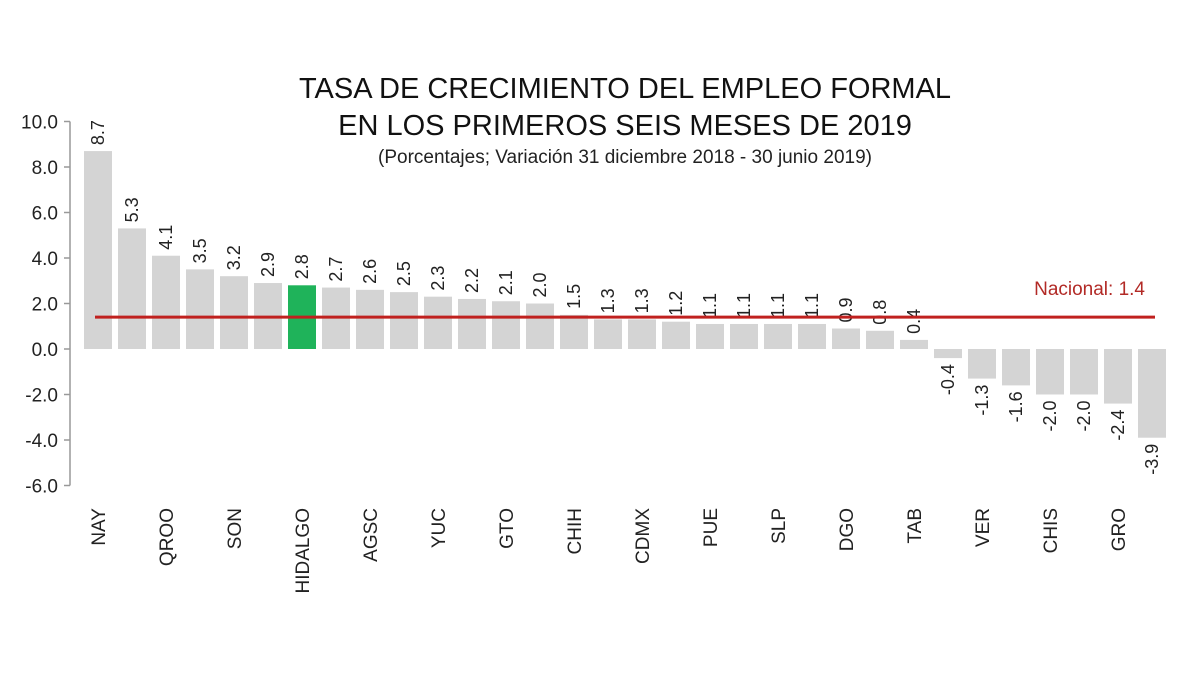  I want to click on value-label: 2.3, so click(438, 278).